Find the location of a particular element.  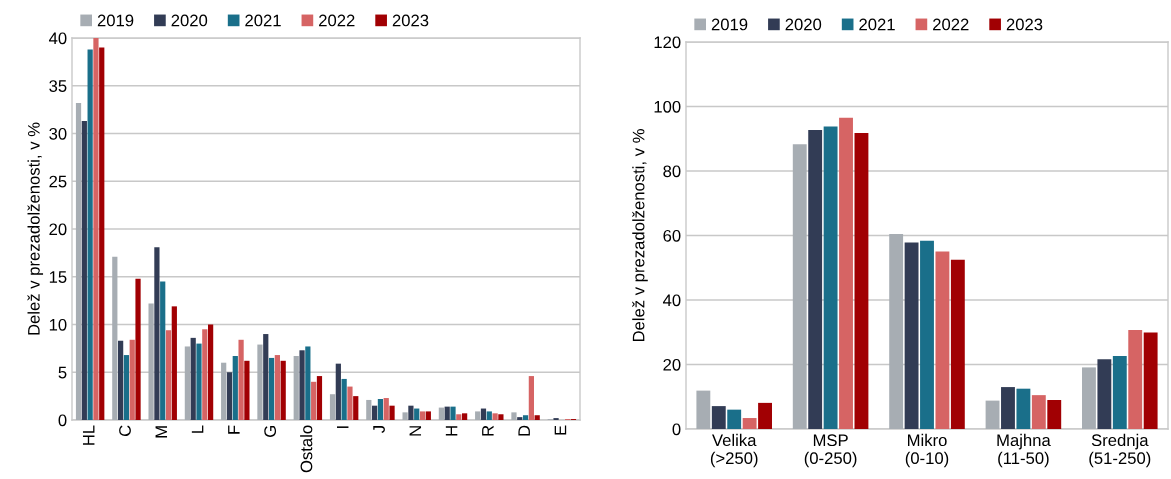

y-tick-label: 10 is located at coordinates (58, 324).